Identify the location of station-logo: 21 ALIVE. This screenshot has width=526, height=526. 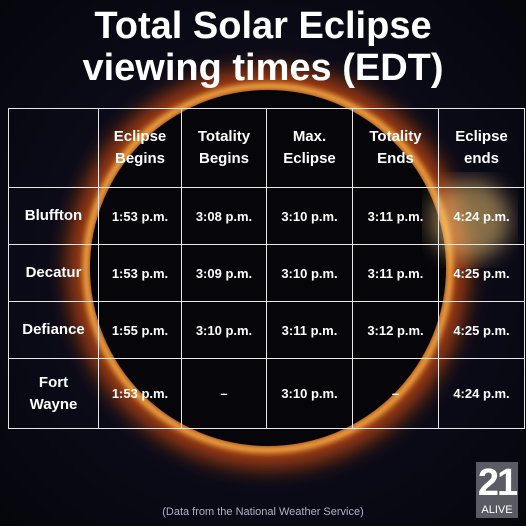
(497, 490).